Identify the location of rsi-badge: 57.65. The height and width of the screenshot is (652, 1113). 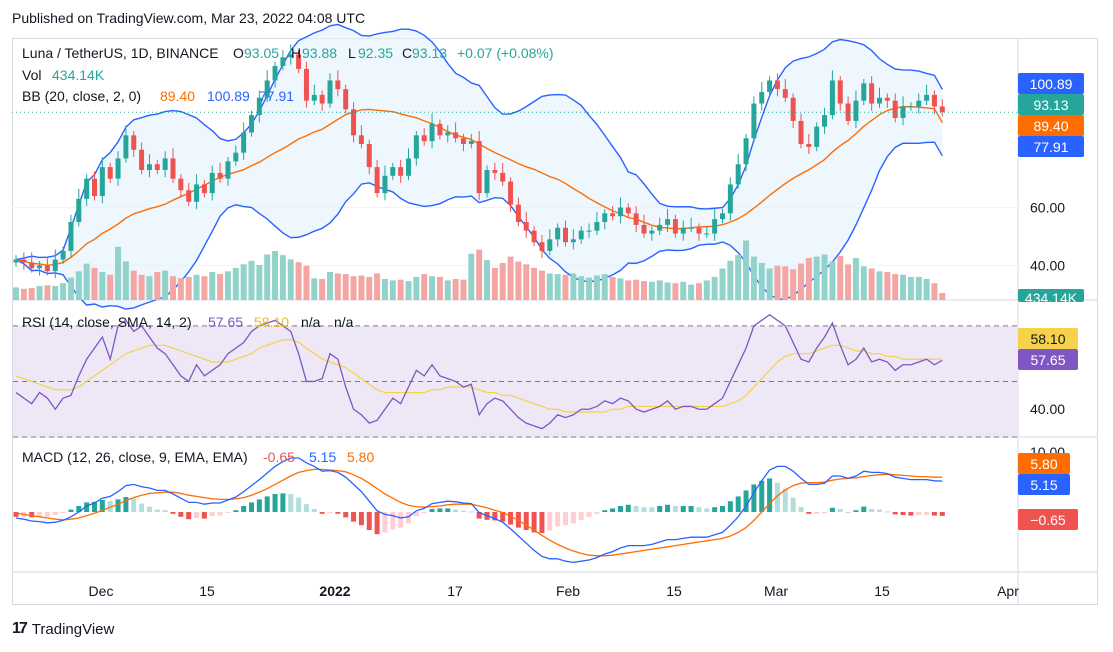
(1048, 359).